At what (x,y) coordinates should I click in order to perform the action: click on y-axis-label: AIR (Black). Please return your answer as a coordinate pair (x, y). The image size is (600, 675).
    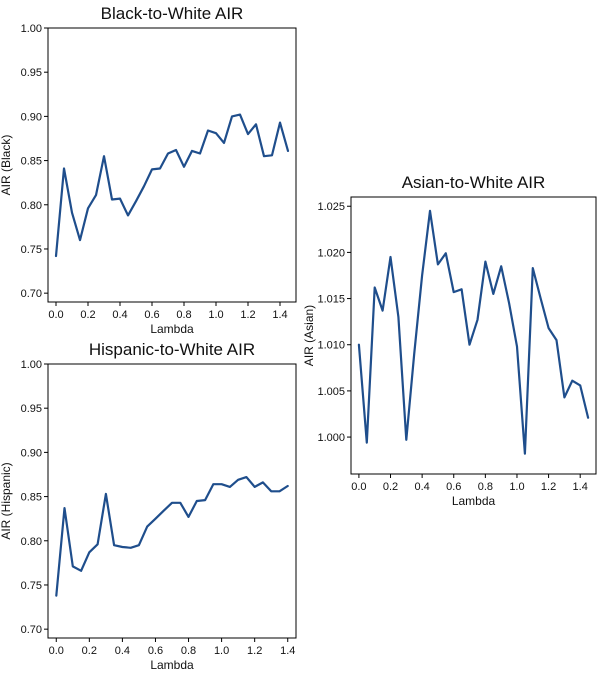
    Looking at the image, I should click on (6, 165).